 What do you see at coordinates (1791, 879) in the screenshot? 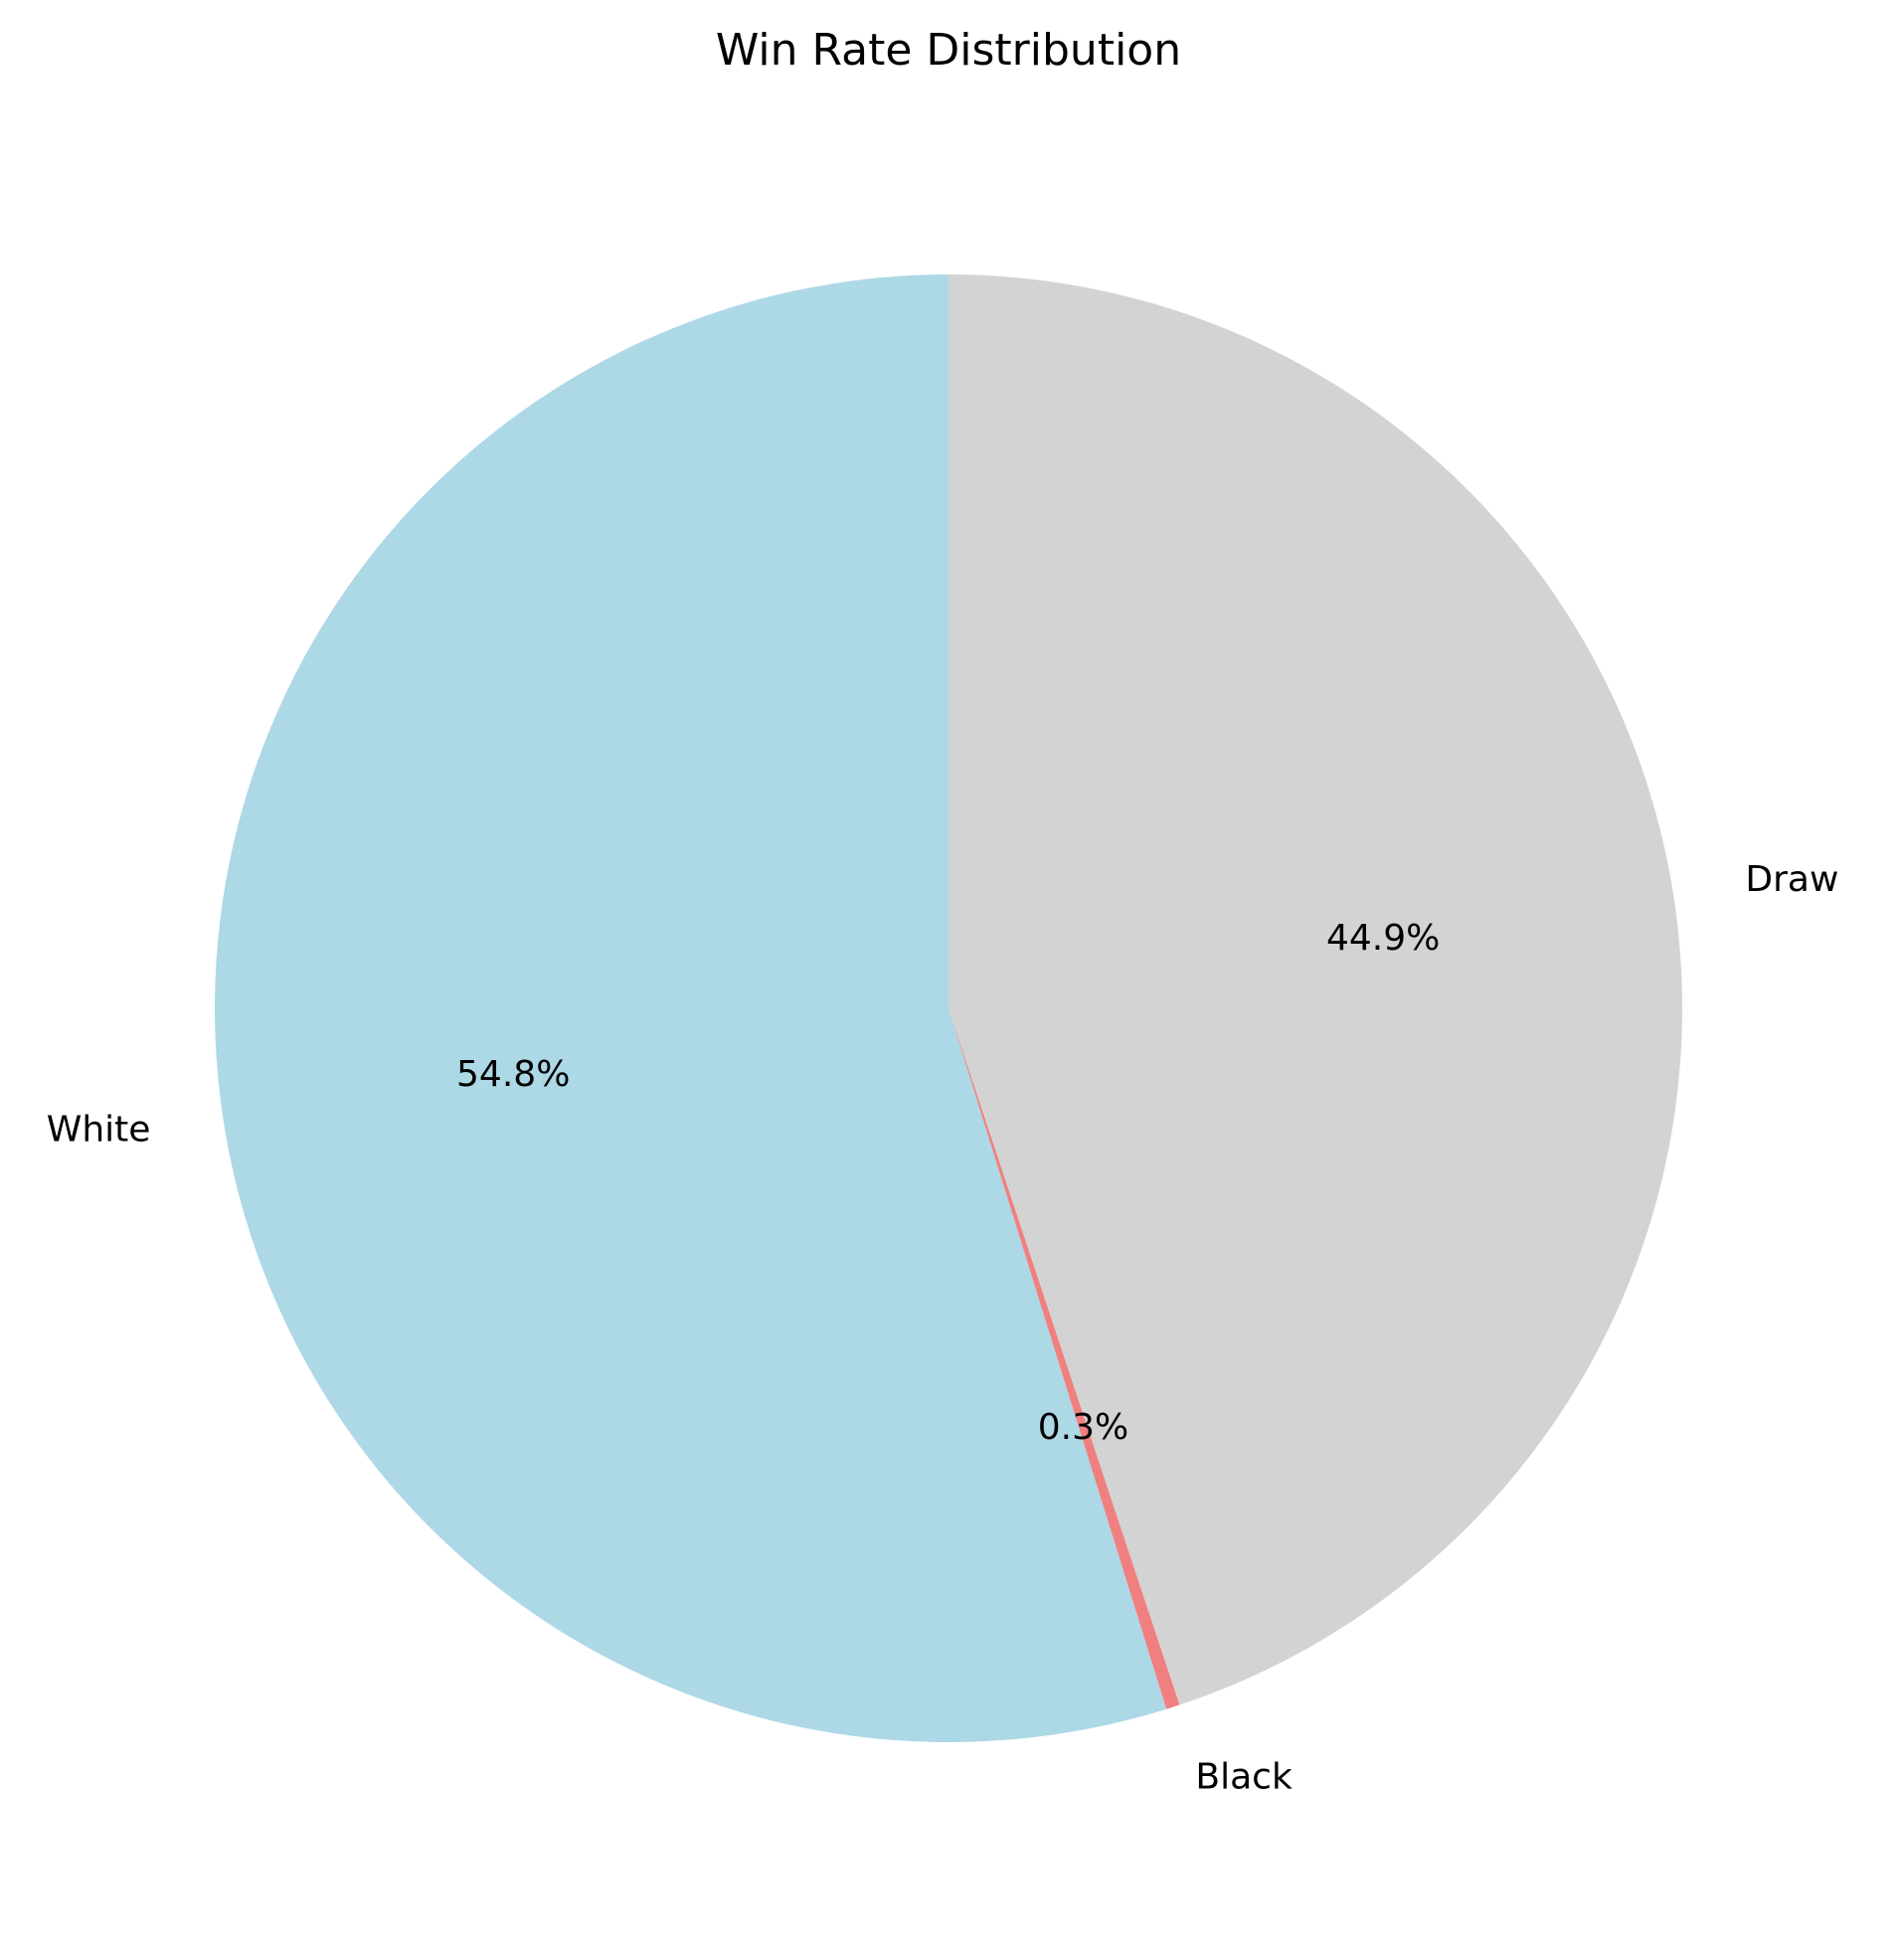
I see `slice-label-draw: Draw` at bounding box center [1791, 879].